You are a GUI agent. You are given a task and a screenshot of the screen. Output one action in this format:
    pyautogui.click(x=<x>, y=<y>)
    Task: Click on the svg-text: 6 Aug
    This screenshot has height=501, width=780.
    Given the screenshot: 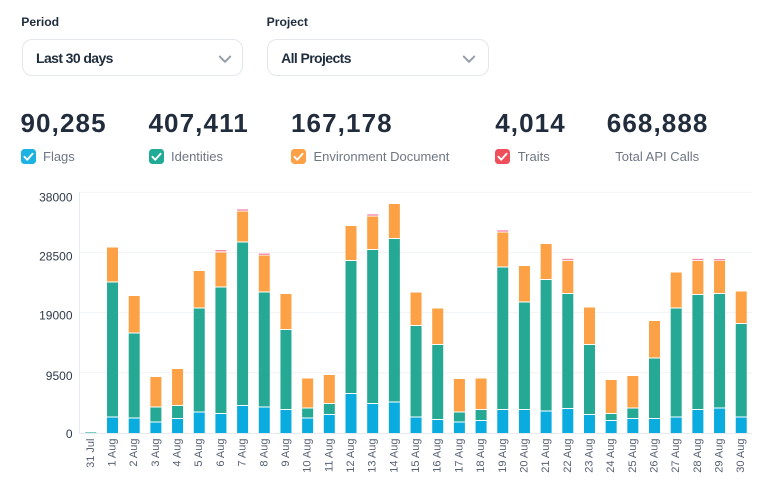 What is the action you would take?
    pyautogui.click(x=221, y=453)
    